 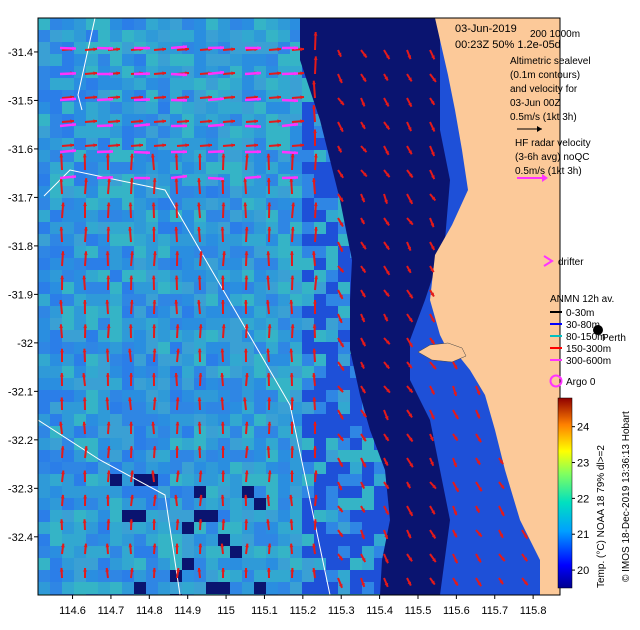 I want to click on imos-credit: © IMOS 18-Dec-2019 13:36:13 Hobart, so click(x=626, y=496).